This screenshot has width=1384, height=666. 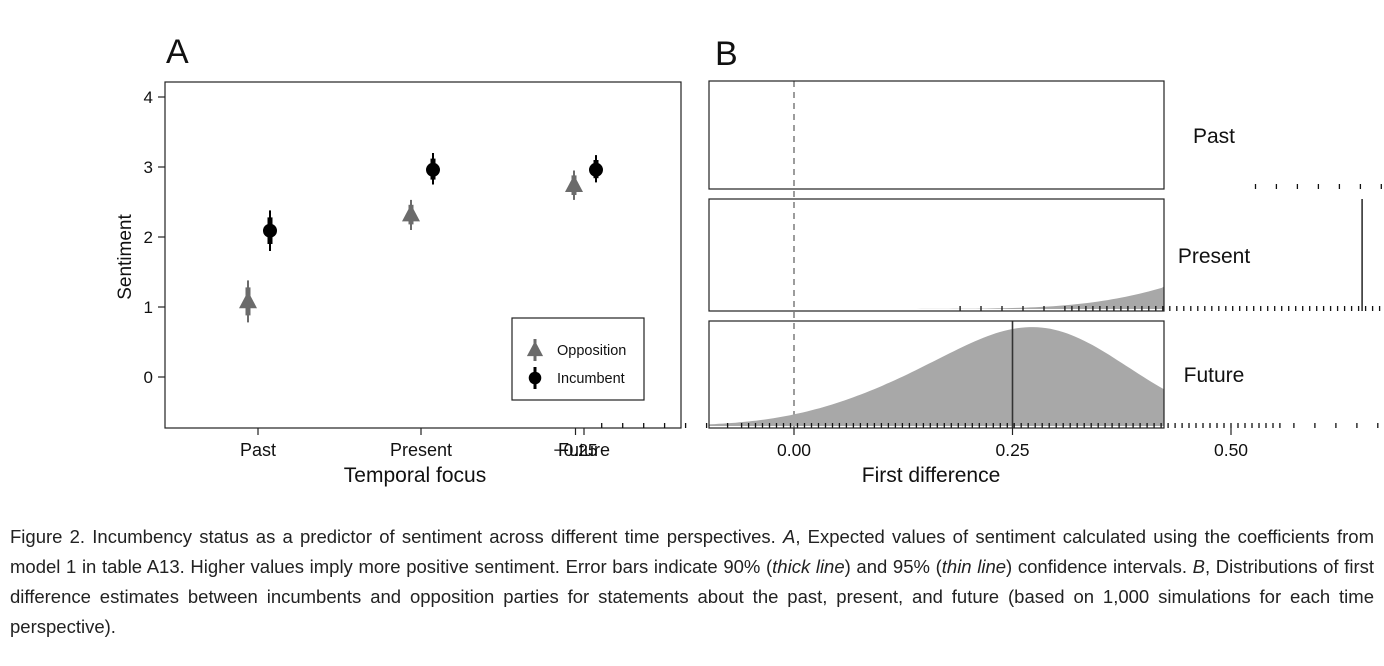 What do you see at coordinates (1318, 186) in the screenshot?
I see `rug-past` at bounding box center [1318, 186].